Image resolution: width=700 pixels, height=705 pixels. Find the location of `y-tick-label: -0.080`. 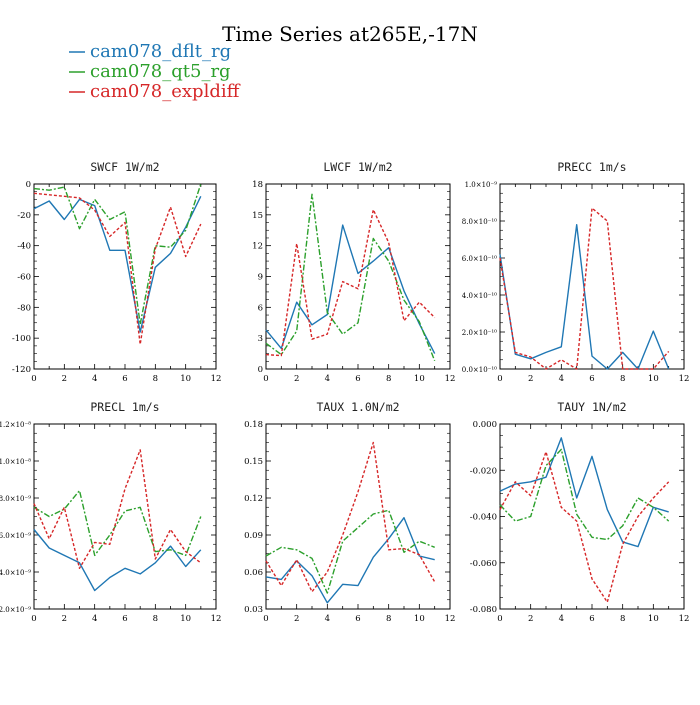

y-tick-label: -0.080 is located at coordinates (483, 610).